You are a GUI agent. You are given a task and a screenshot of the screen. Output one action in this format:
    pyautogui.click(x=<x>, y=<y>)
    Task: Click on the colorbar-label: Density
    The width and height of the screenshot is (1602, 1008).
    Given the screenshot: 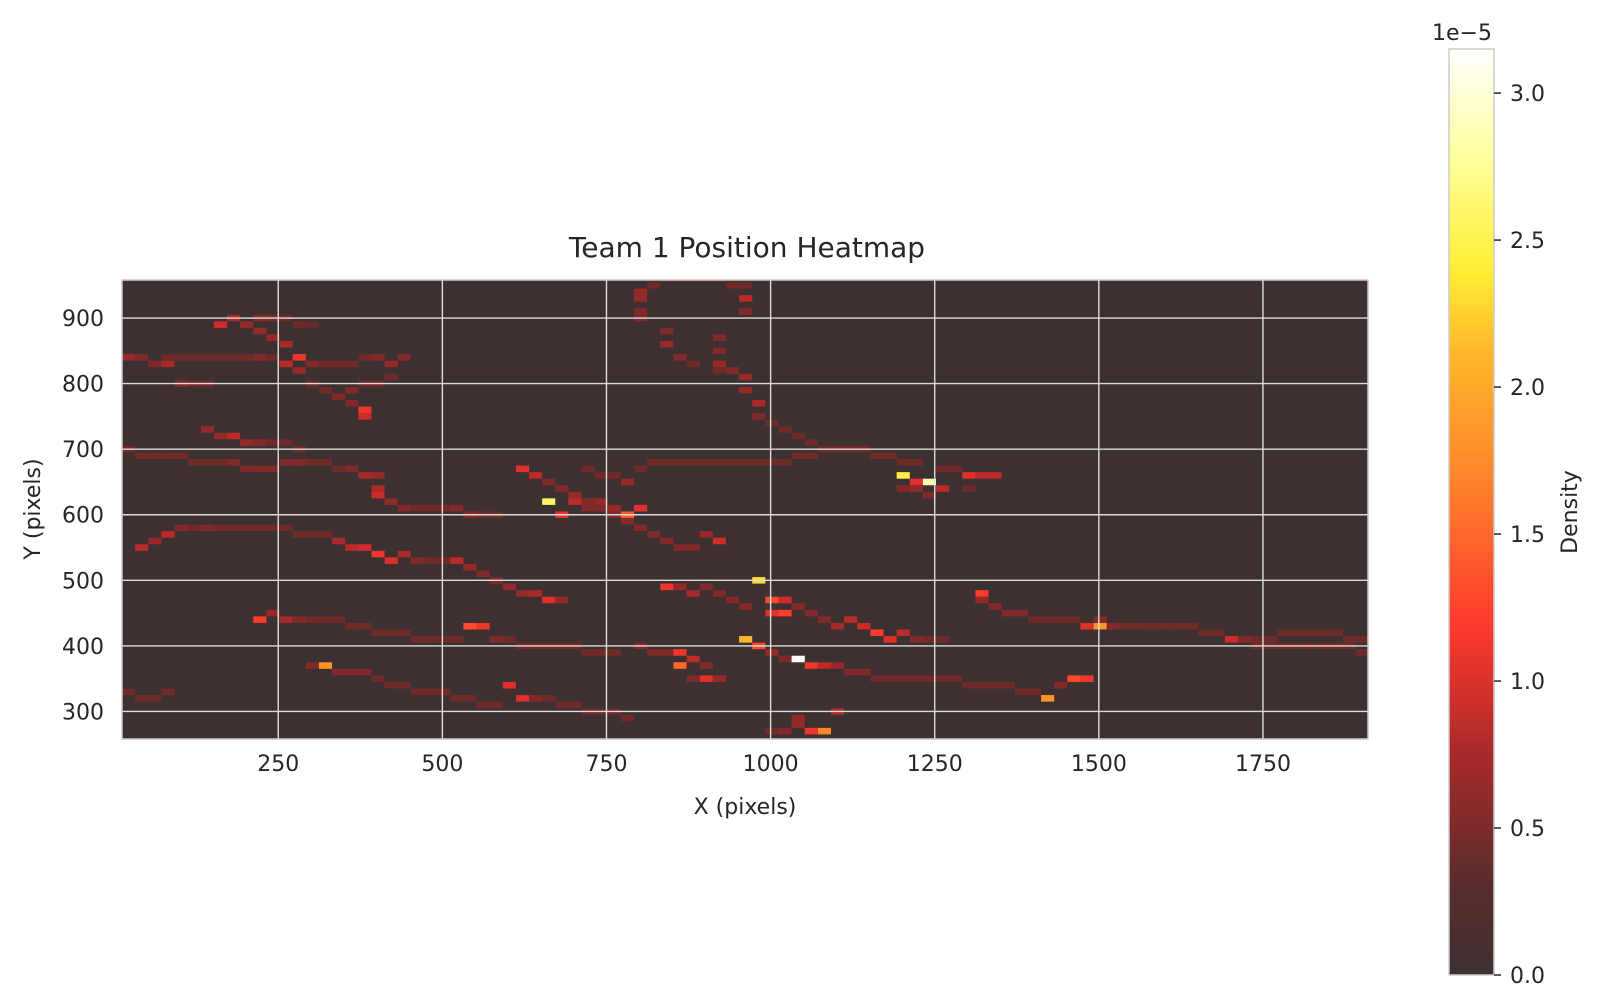 What is the action you would take?
    pyautogui.click(x=1570, y=512)
    